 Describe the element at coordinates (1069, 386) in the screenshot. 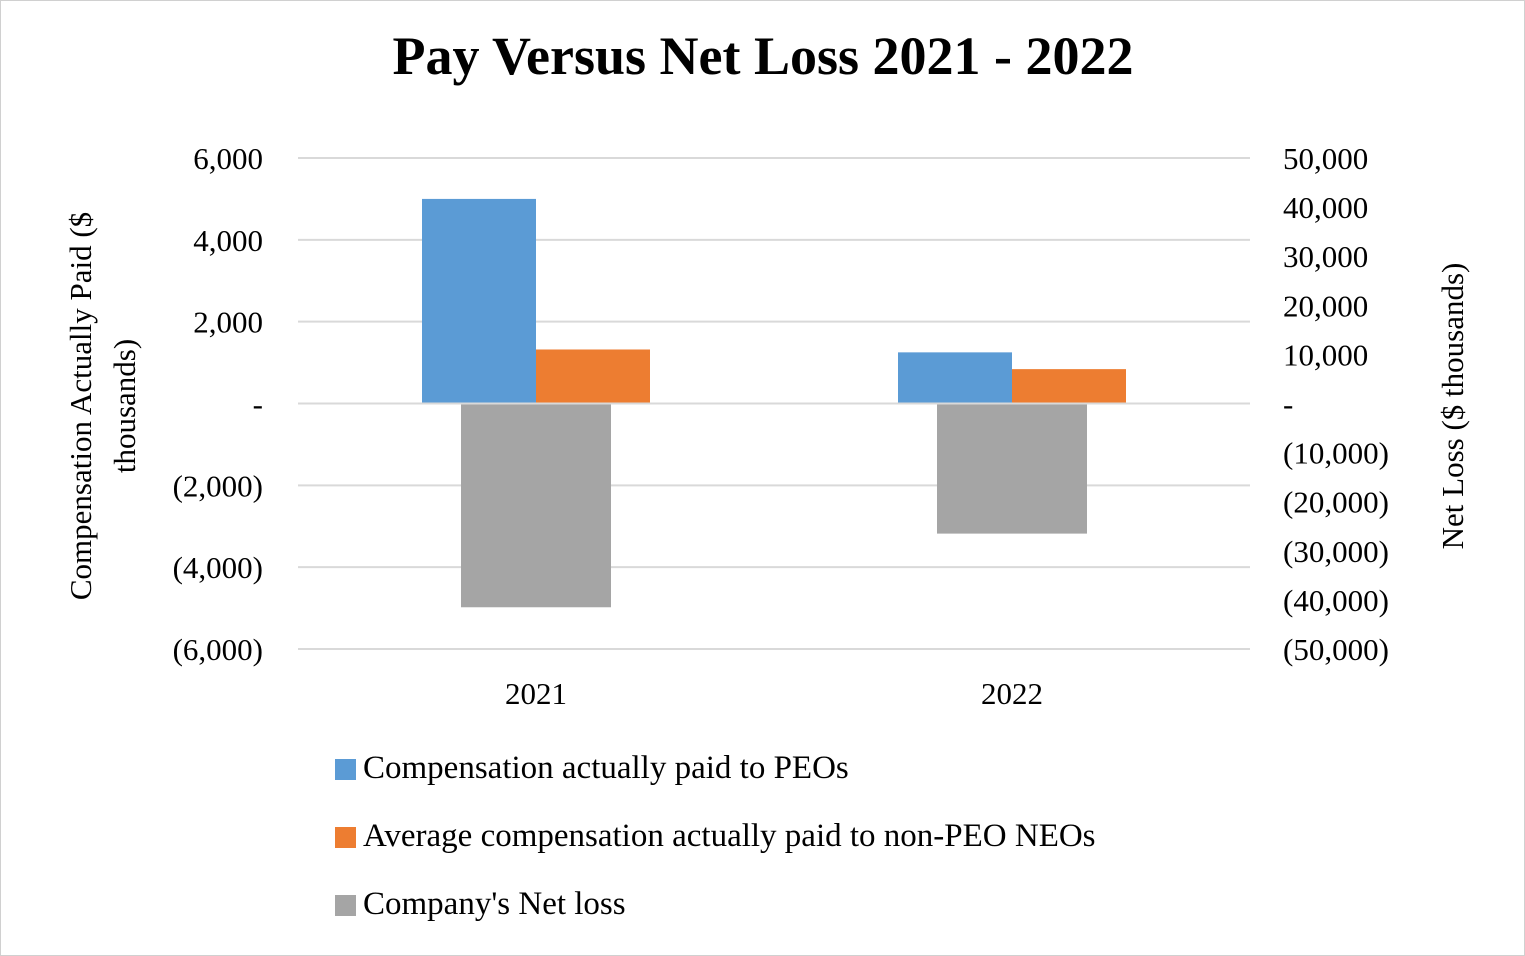

I see `bar-series-1-2022` at that location.